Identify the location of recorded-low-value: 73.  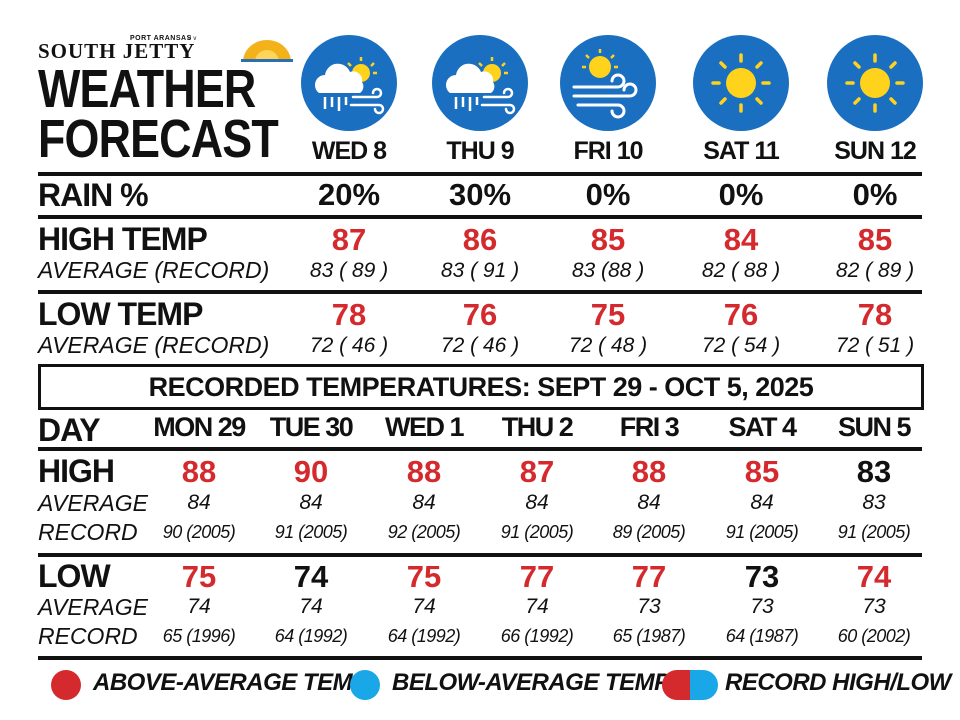
(762, 576).